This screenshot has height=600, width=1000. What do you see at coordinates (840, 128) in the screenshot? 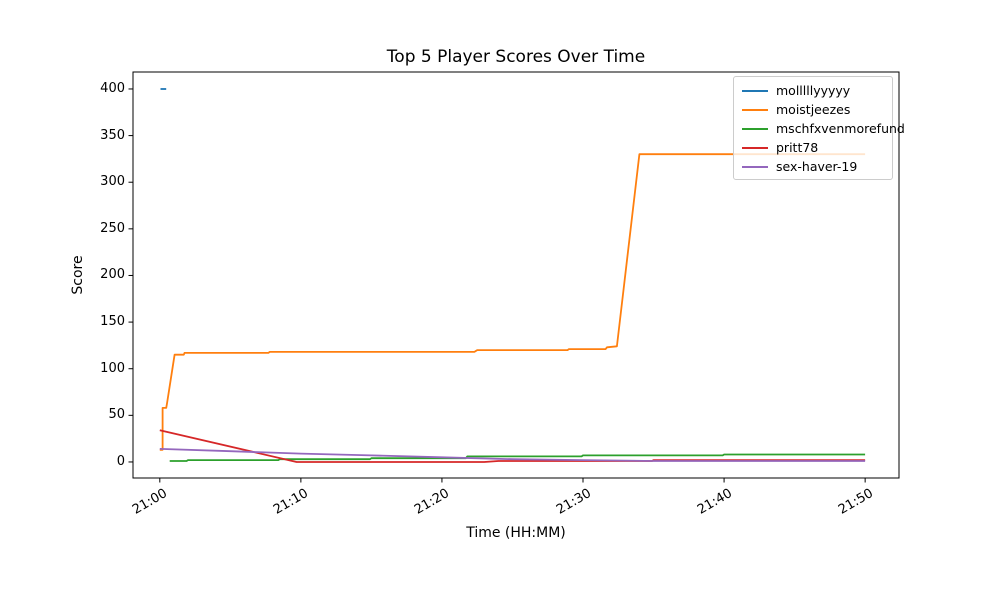
I see `legend-label: mschfxvenmorefund` at bounding box center [840, 128].